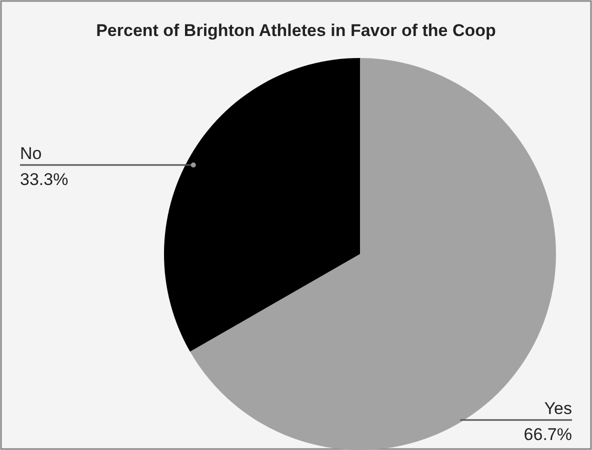  I want to click on data-label: 66.7%, so click(548, 434).